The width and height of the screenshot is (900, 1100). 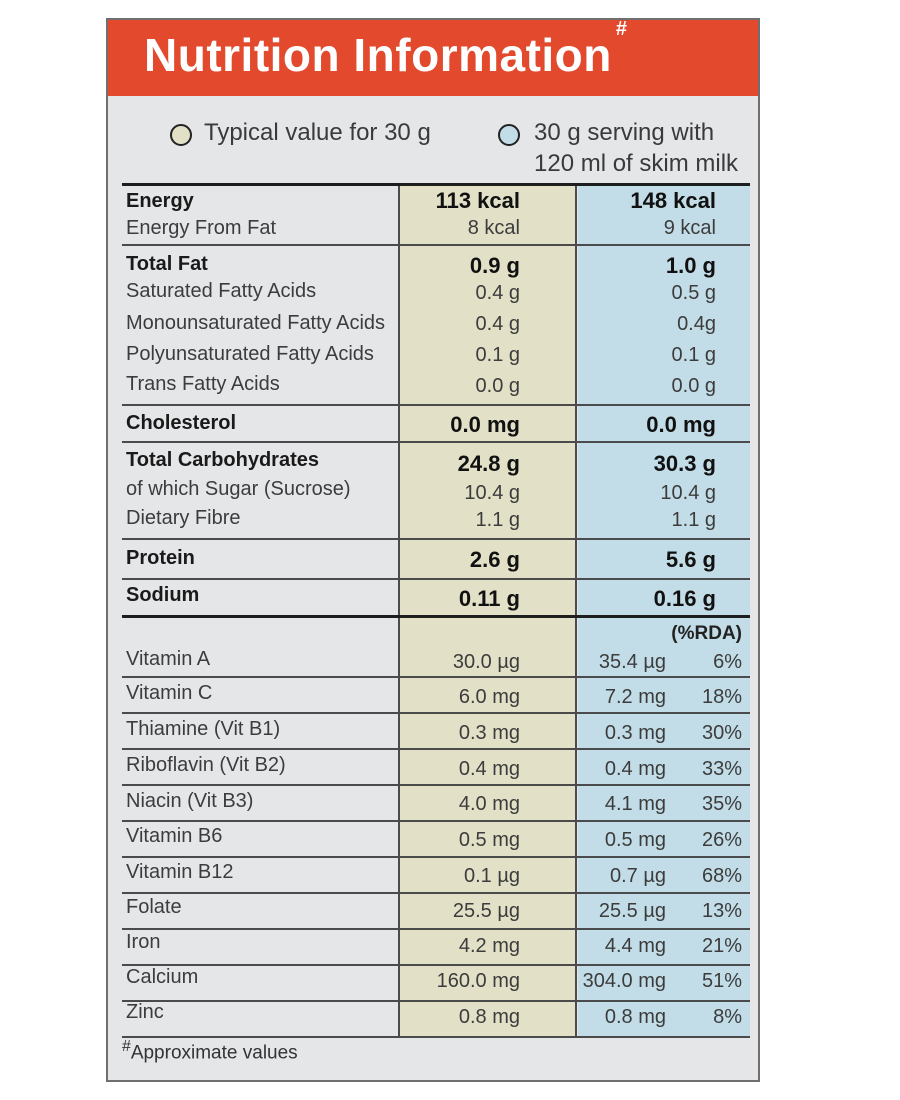 What do you see at coordinates (624, 981) in the screenshot?
I see `value-with-milk: 304.0 mg` at bounding box center [624, 981].